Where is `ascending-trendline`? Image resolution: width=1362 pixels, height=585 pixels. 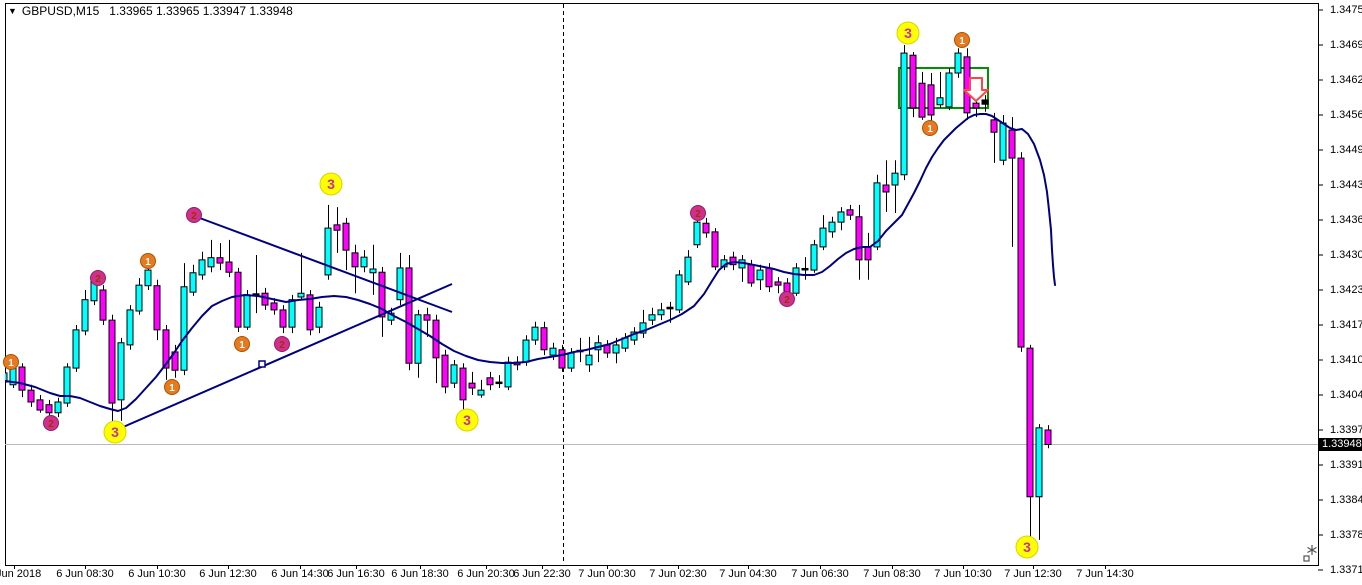
ascending-trendline is located at coordinates (283, 357).